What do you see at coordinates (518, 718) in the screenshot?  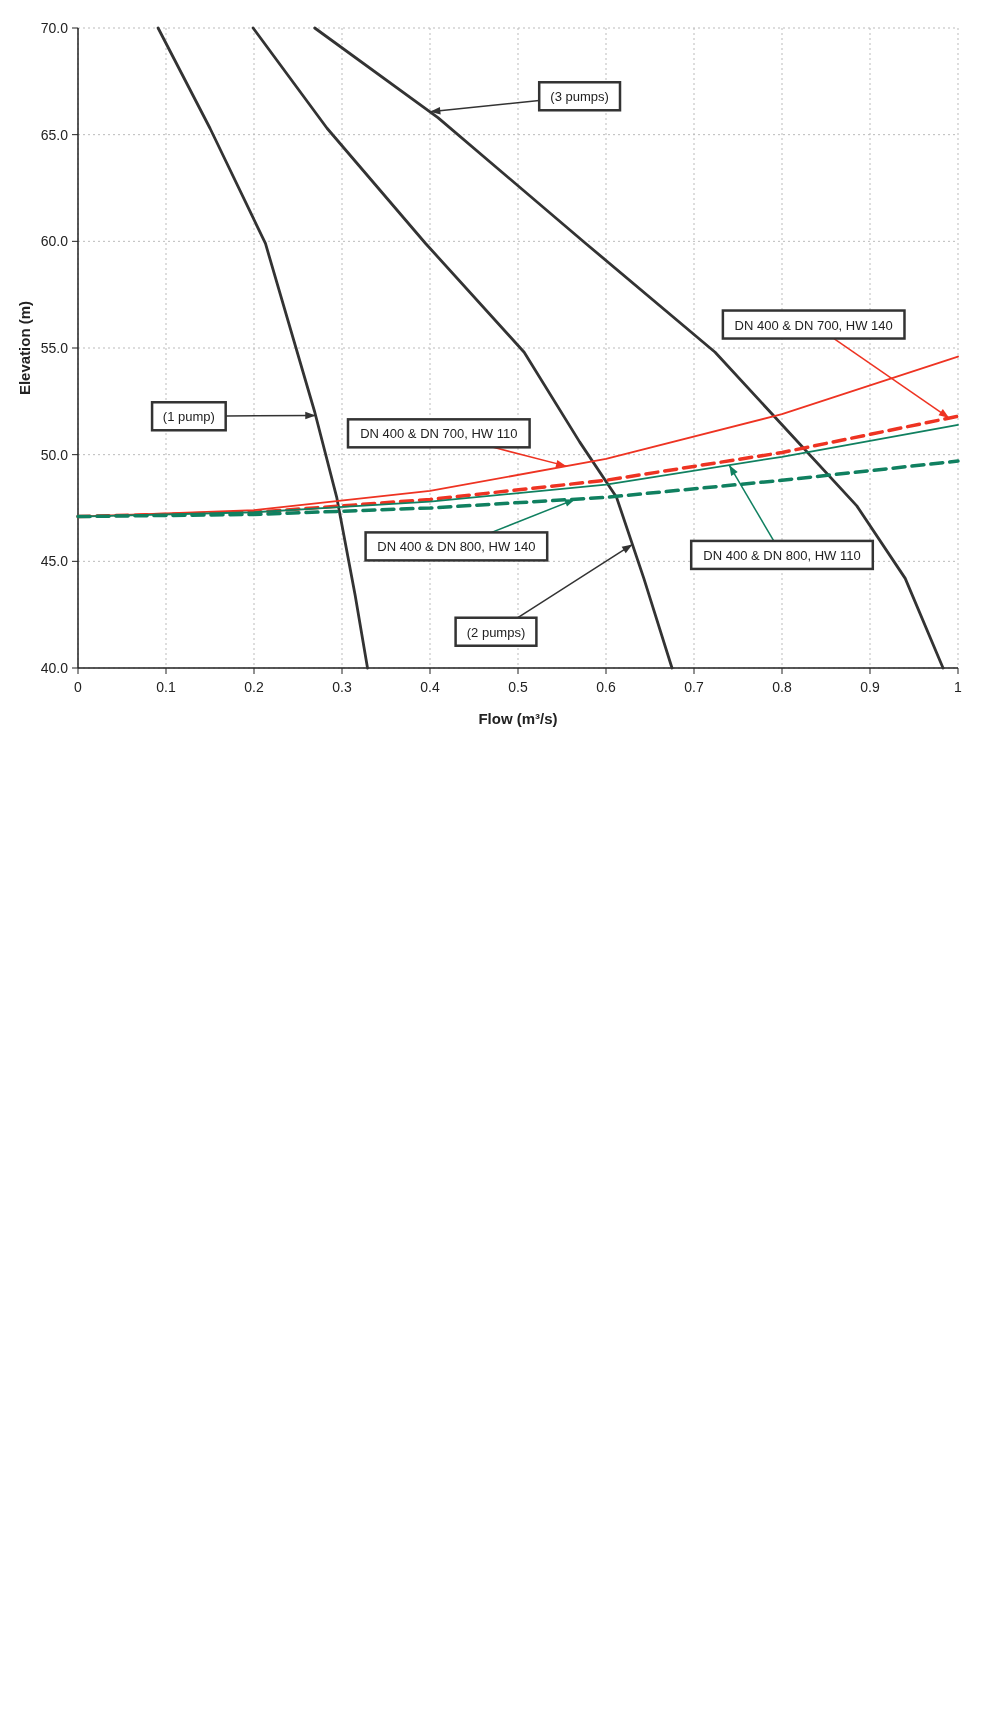 I see `x-axis-title: Flow (m³/s)` at bounding box center [518, 718].